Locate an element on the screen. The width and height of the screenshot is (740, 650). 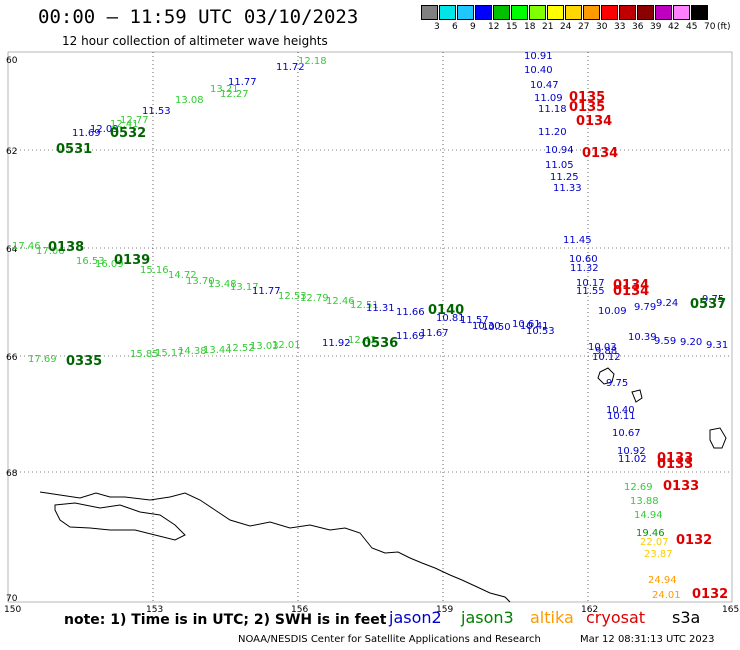
wave-height-reading: 13.88 is located at coordinates (644, 501).